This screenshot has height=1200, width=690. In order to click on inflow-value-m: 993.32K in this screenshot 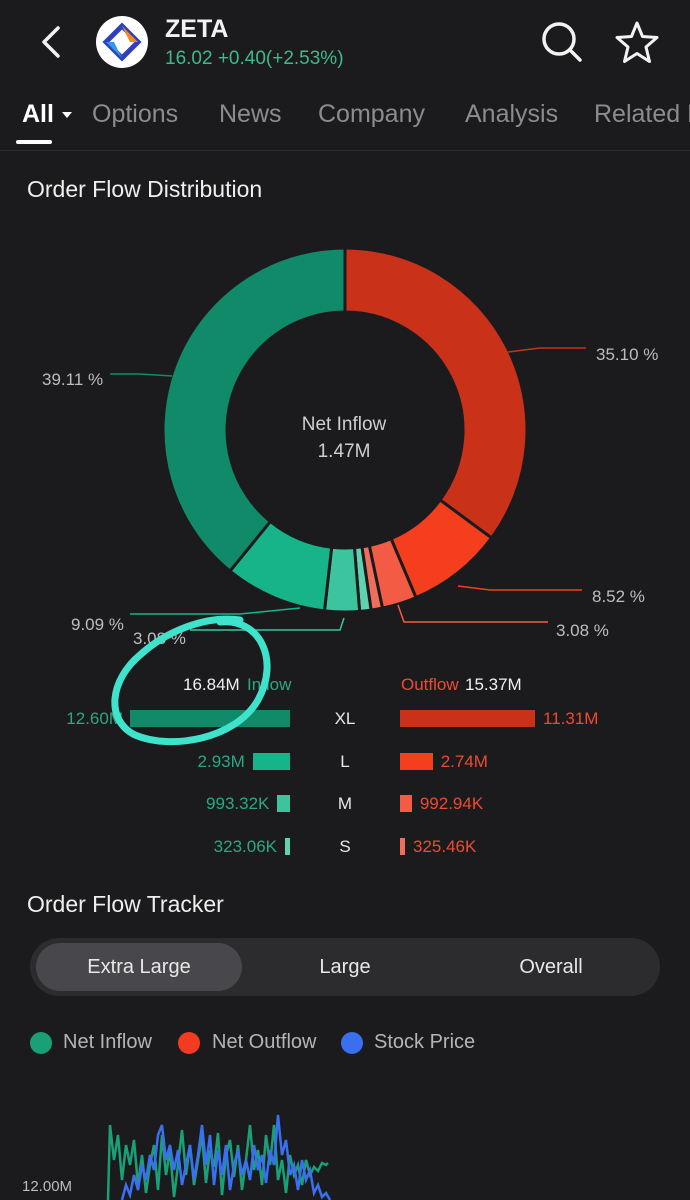, I will do `click(238, 803)`.